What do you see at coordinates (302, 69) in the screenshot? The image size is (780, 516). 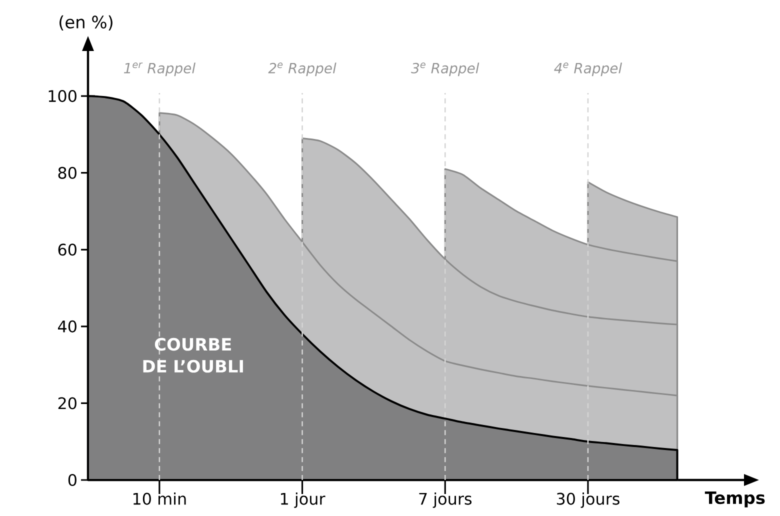 I see `ref-line-label: 2$^{e}$ Rappel` at bounding box center [302, 69].